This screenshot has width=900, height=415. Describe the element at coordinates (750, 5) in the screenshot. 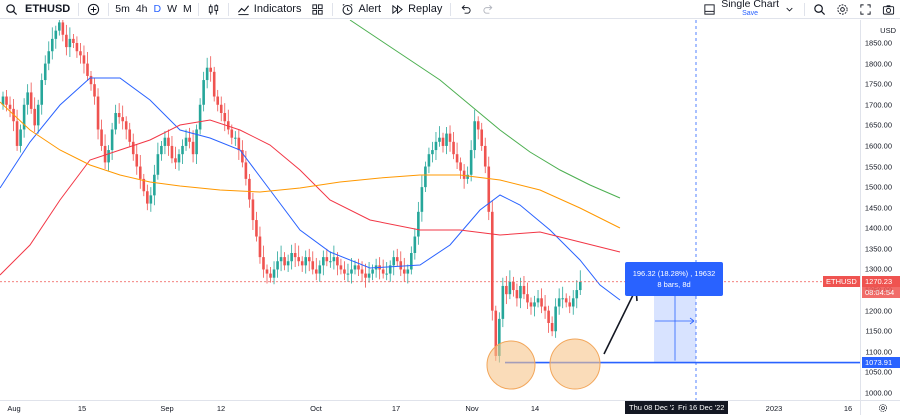

I see `layout-title: Single Chart` at that location.